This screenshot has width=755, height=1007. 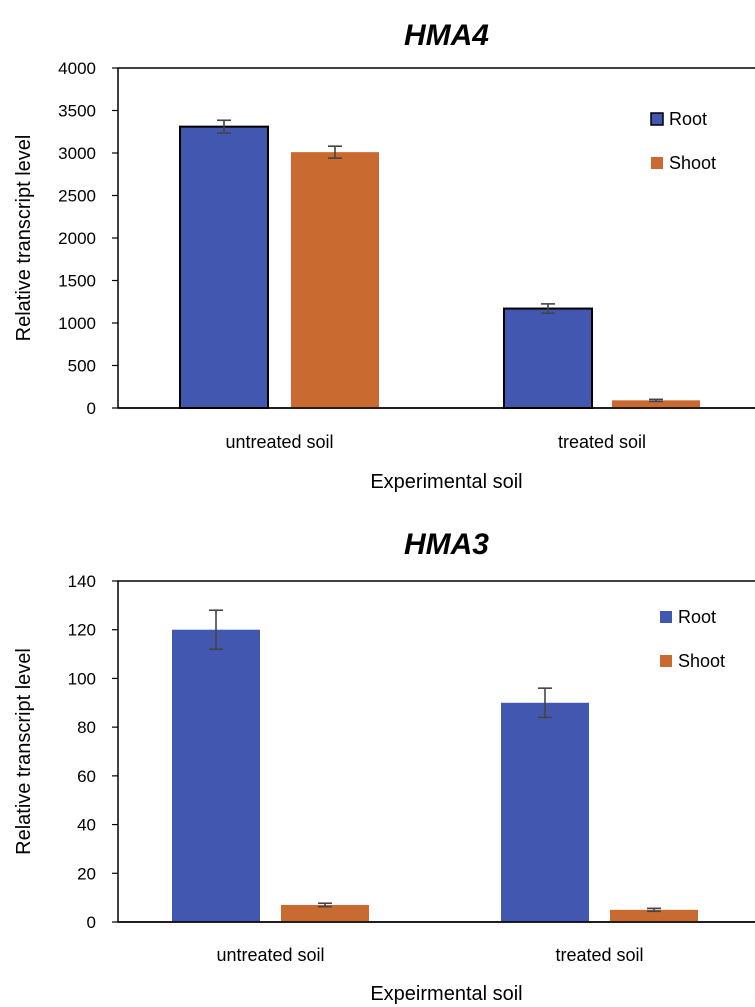 What do you see at coordinates (86, 825) in the screenshot?
I see `y-tick-label: 40` at bounding box center [86, 825].